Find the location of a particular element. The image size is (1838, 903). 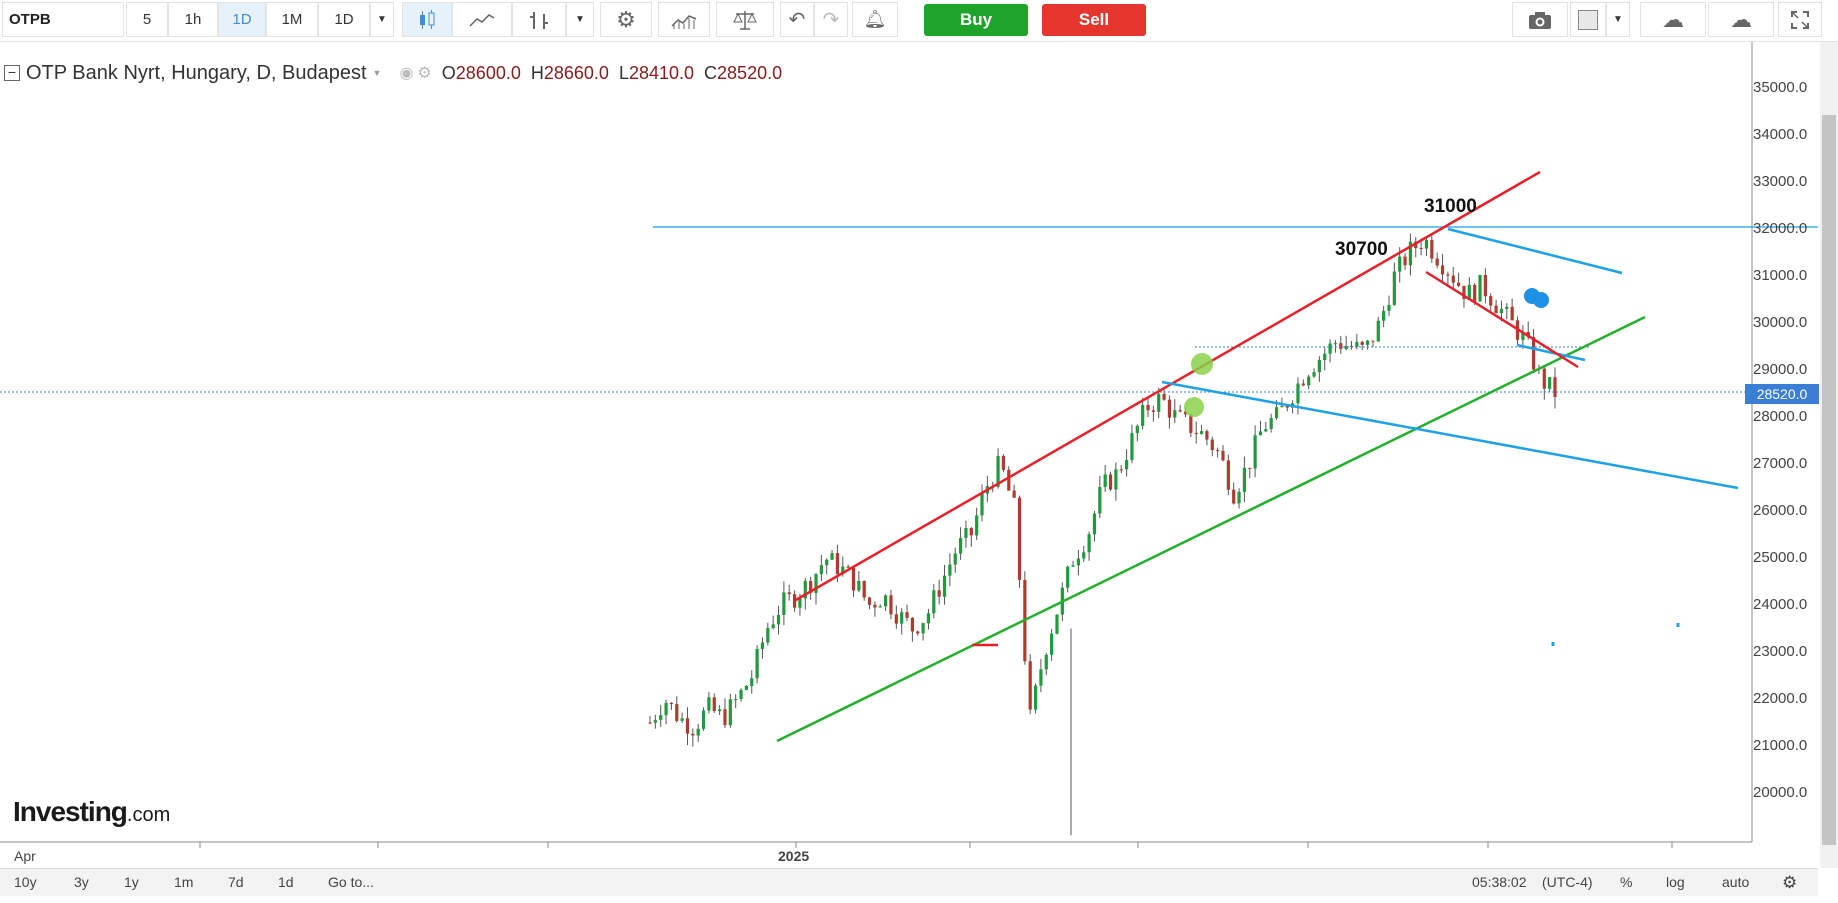

range-3y-button: 3y is located at coordinates (81, 882).